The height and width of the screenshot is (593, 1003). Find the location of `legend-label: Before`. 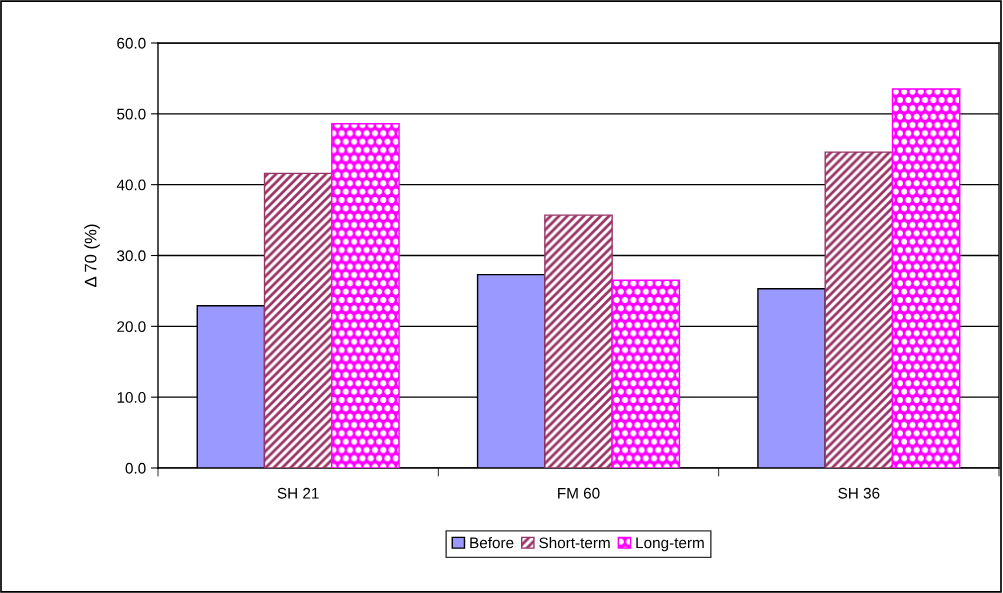

legend-label: Before is located at coordinates (492, 543).